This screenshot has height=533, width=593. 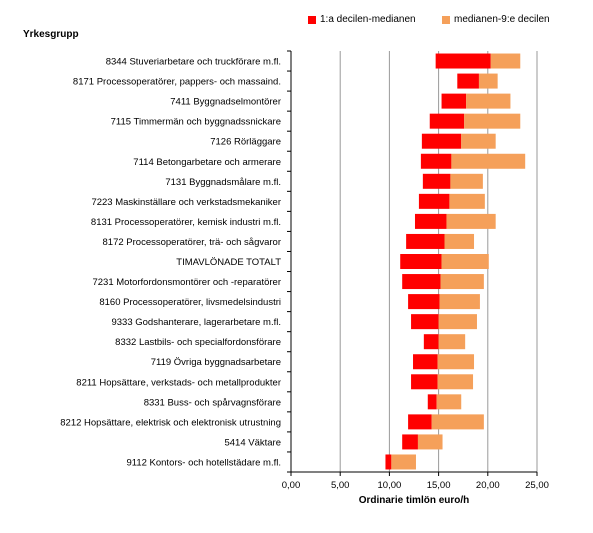 What do you see at coordinates (212, 402) in the screenshot?
I see `category-label: 8331 Buss- och spårvagnsförare` at bounding box center [212, 402].